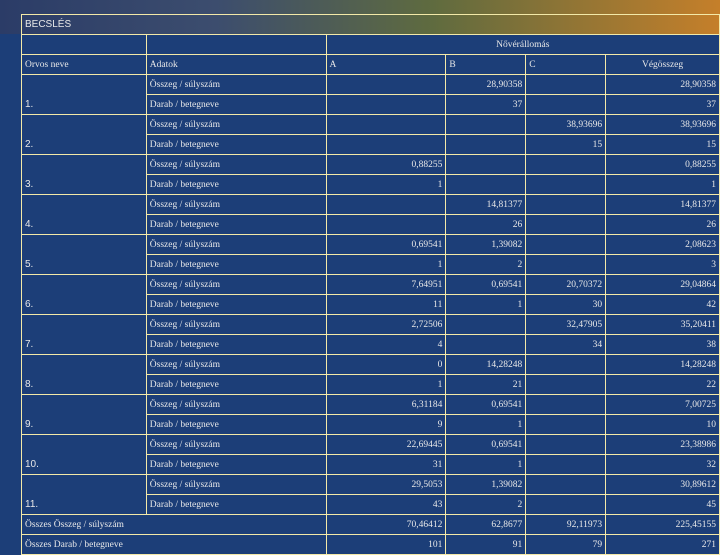  What do you see at coordinates (566, 124) in the screenshot?
I see `sum-value-c: 38,93696` at bounding box center [566, 124].